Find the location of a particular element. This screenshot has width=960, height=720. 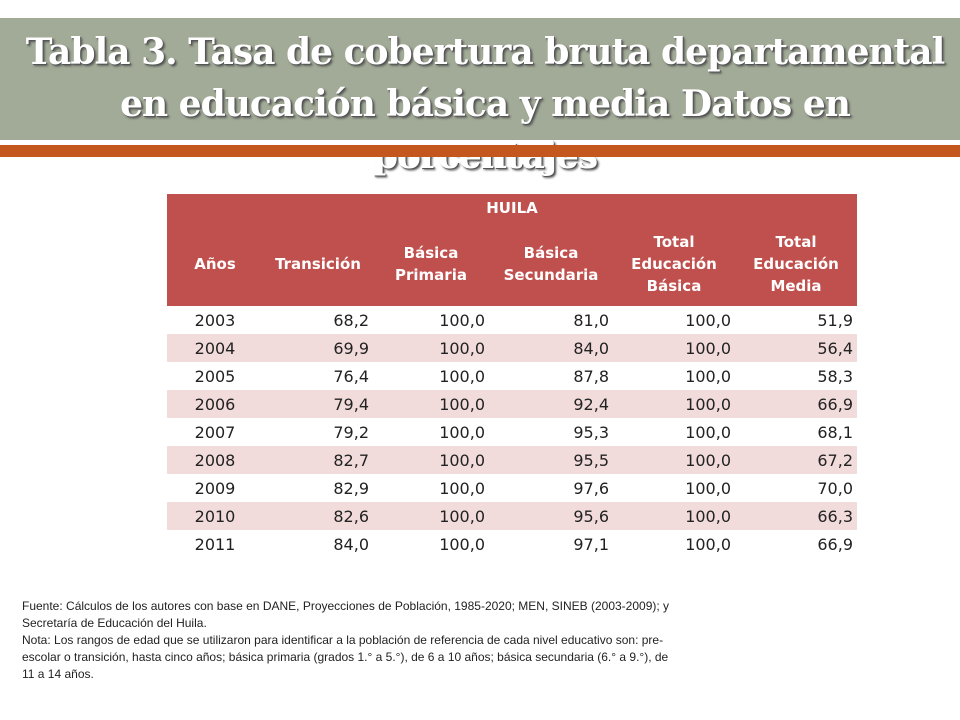

table-row: 2011 84,0 100,0 97,1 100,0 66,9 is located at coordinates (512, 544).